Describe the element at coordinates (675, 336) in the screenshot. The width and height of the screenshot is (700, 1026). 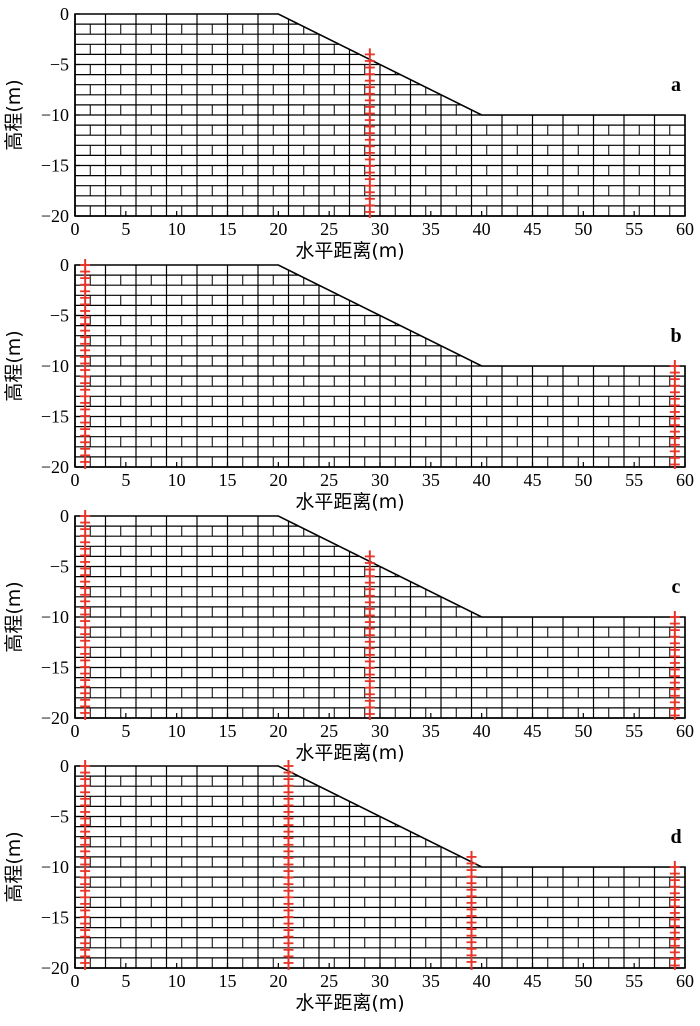
I see `panel-label: b` at that location.